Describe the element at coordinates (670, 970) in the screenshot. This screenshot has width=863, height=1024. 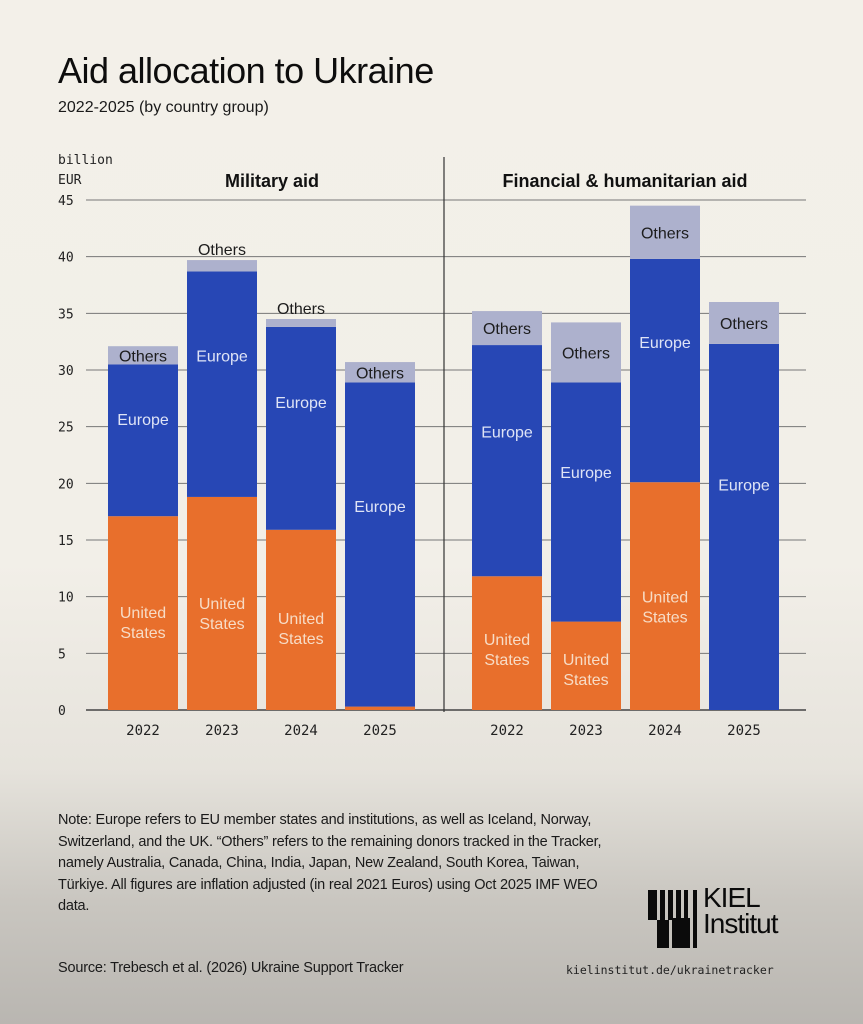
I see `source-url: kielinstitut.de/ukrainetracker` at that location.